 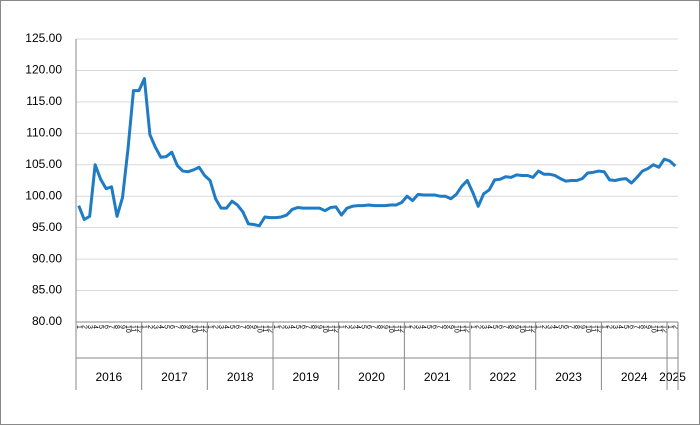 What do you see at coordinates (43, 38) in the screenshot?
I see `y-tick-label: 125.00` at bounding box center [43, 38].